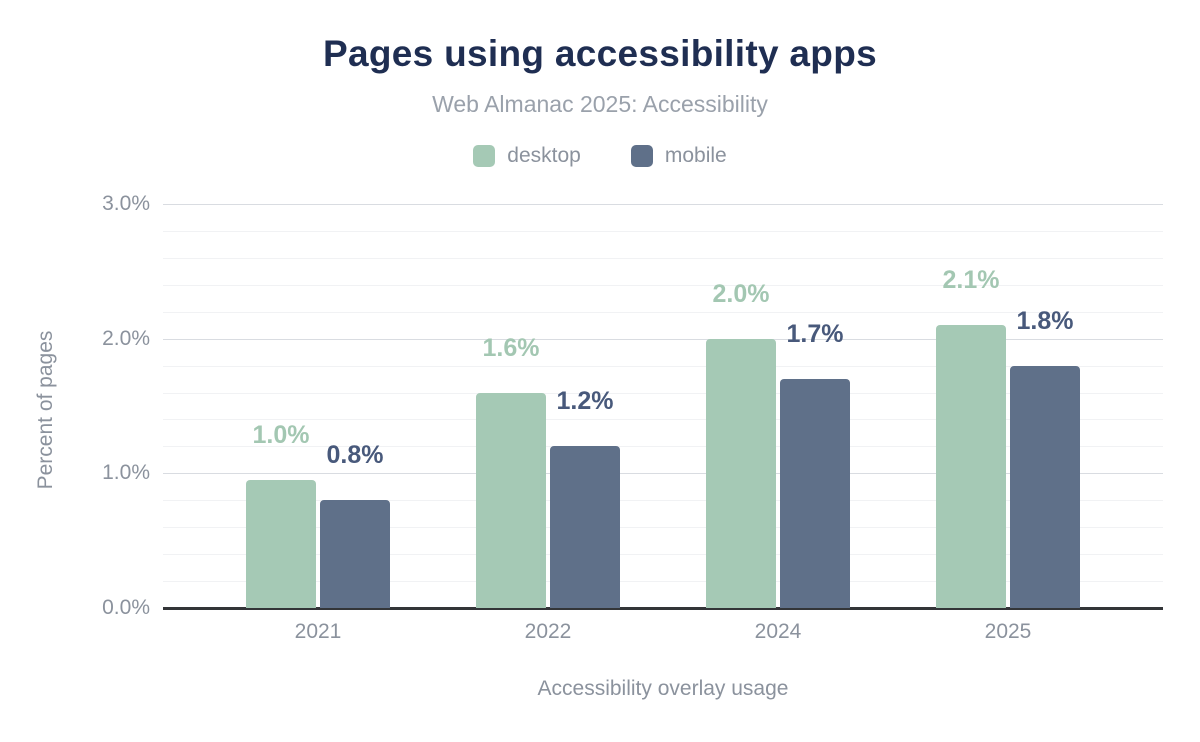 The width and height of the screenshot is (1200, 742). I want to click on bar-desktop-2021, so click(281, 544).